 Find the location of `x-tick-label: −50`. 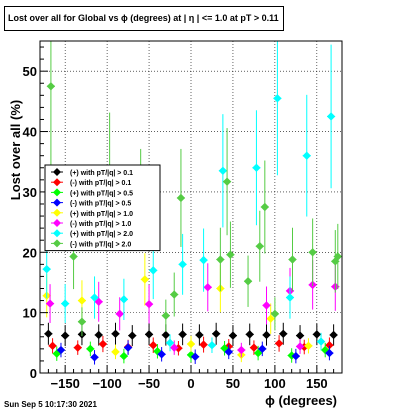

x-tick-label: −50 is located at coordinates (149, 383).